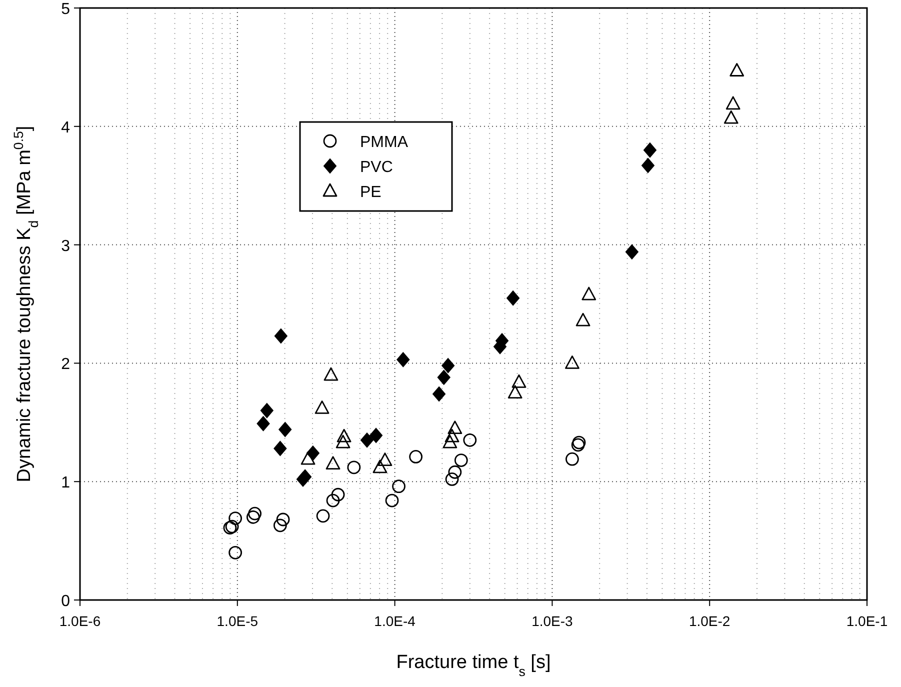 Image resolution: width=901 pixels, height=687 pixels. I want to click on x-tick-label: 1.0E-6, so click(80, 621).